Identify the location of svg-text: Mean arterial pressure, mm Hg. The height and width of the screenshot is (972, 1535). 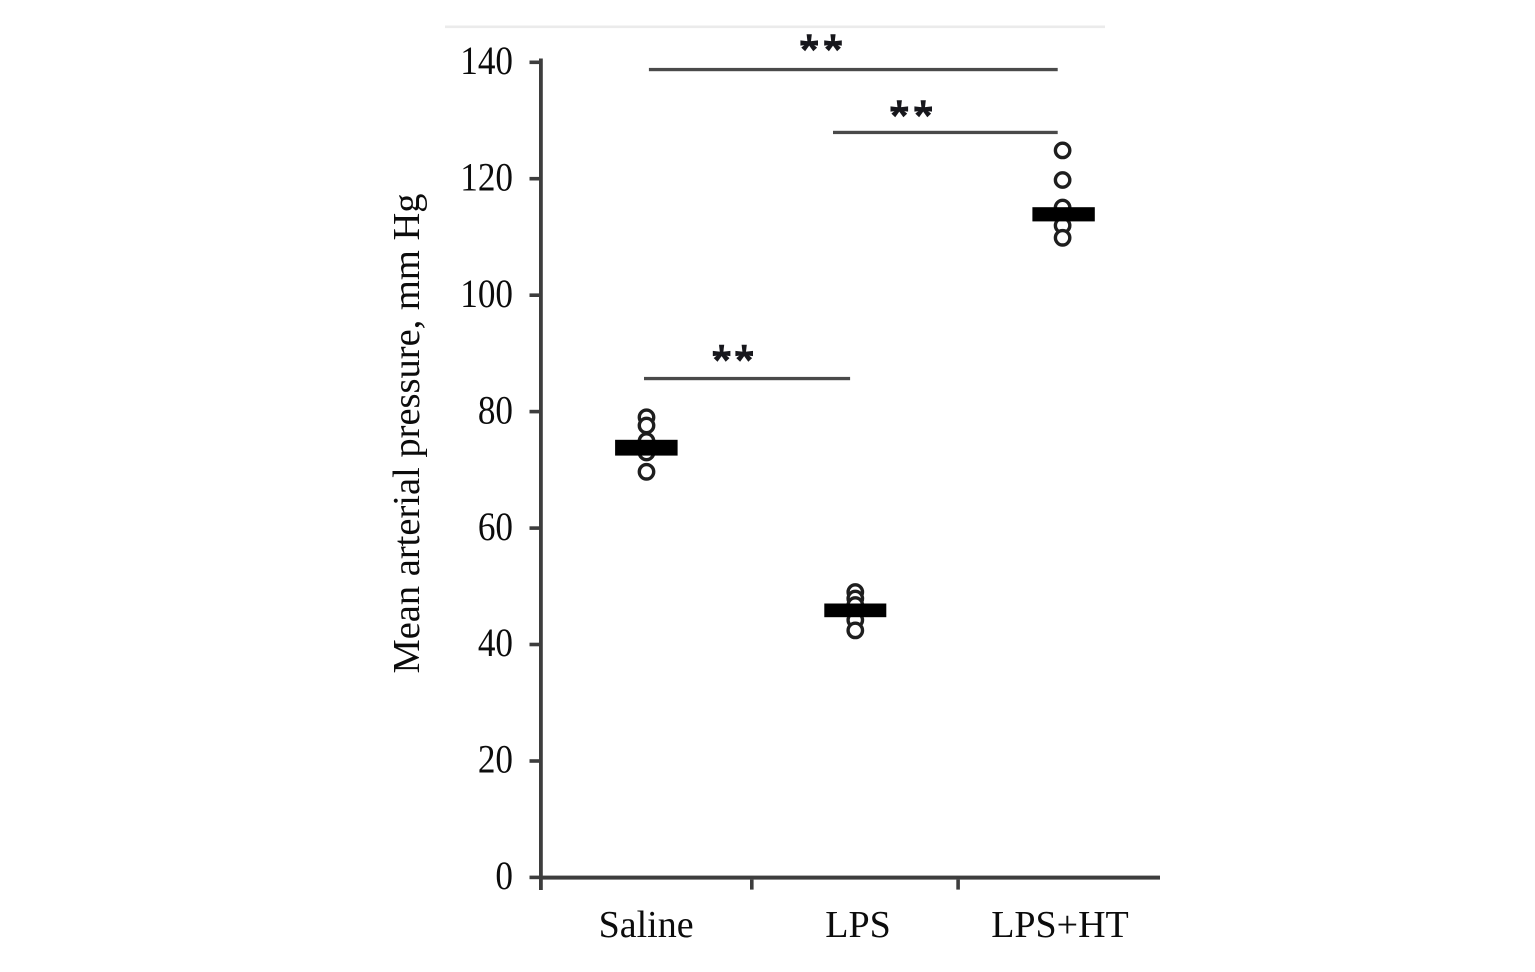
(407, 433).